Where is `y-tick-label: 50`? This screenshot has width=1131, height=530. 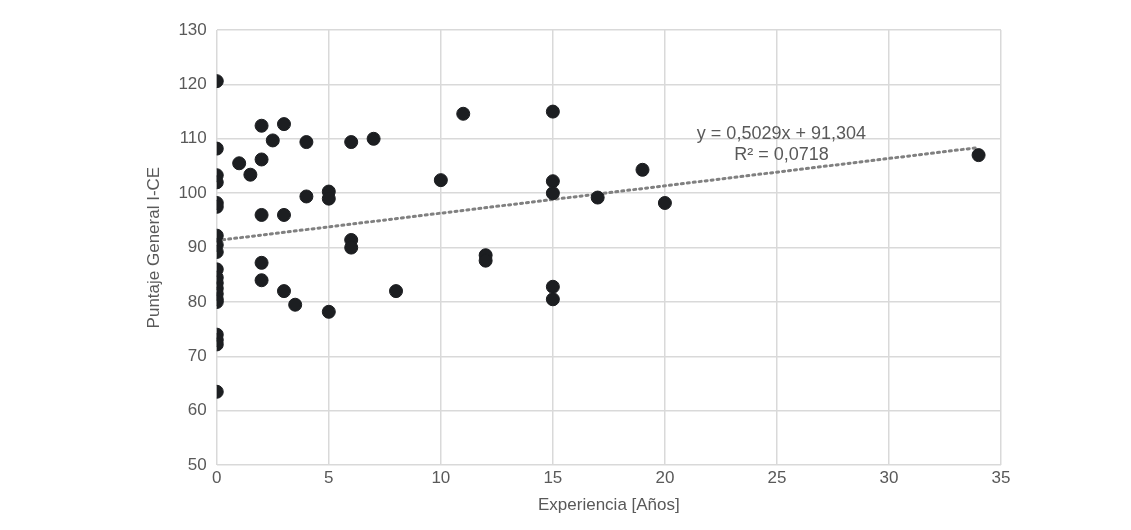 y-tick-label: 50 is located at coordinates (197, 464).